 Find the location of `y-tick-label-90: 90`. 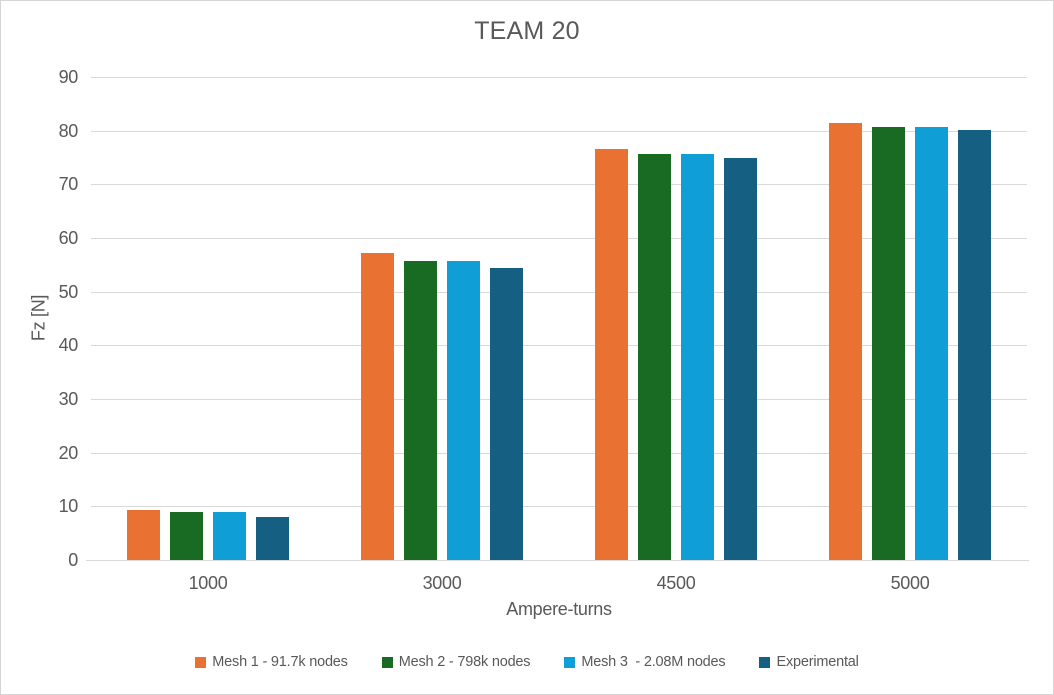

y-tick-label-90: 90 is located at coordinates (68, 77).